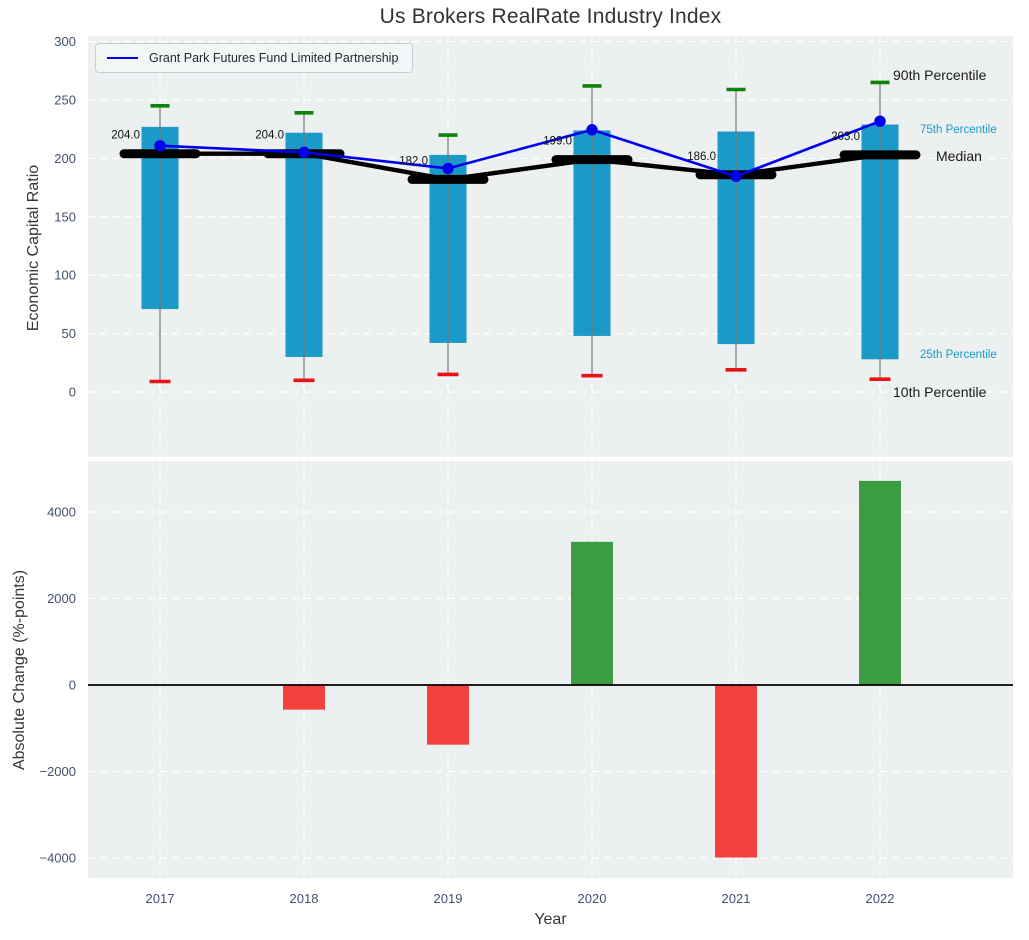 Image resolution: width=1029 pixels, height=940 pixels. I want to click on top-y-tick-250: 250, so click(65, 100).